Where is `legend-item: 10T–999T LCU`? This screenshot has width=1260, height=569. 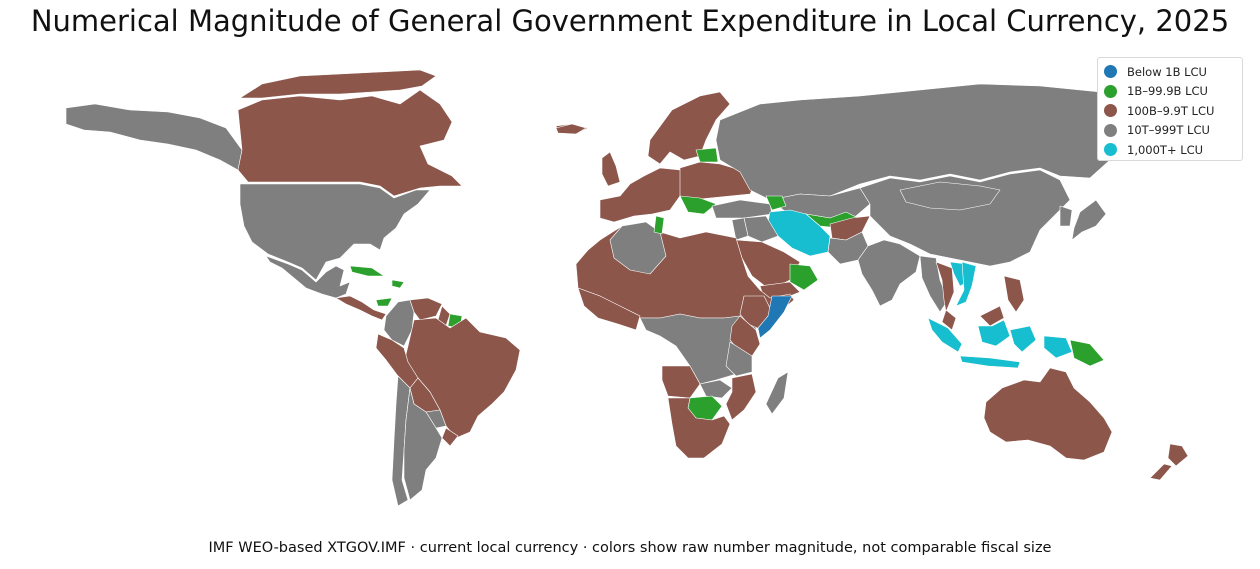
legend-item: 10T–999T LCU is located at coordinates (1173, 131).